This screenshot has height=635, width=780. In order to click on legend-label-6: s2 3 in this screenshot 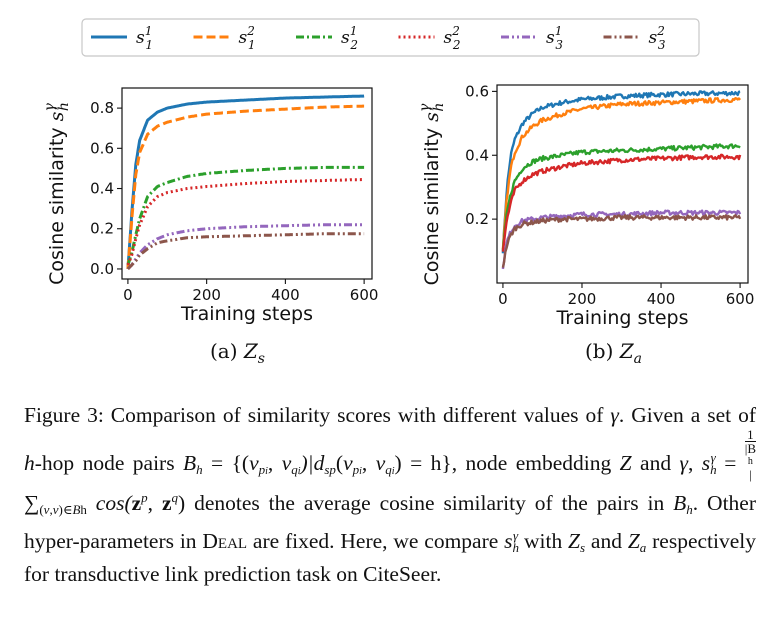, I will do `click(657, 38)`.